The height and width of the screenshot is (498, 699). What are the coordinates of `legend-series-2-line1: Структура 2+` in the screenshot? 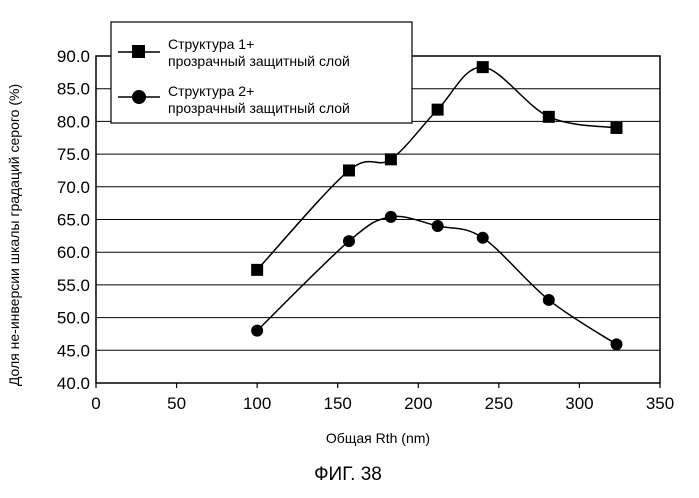 It's located at (211, 91).